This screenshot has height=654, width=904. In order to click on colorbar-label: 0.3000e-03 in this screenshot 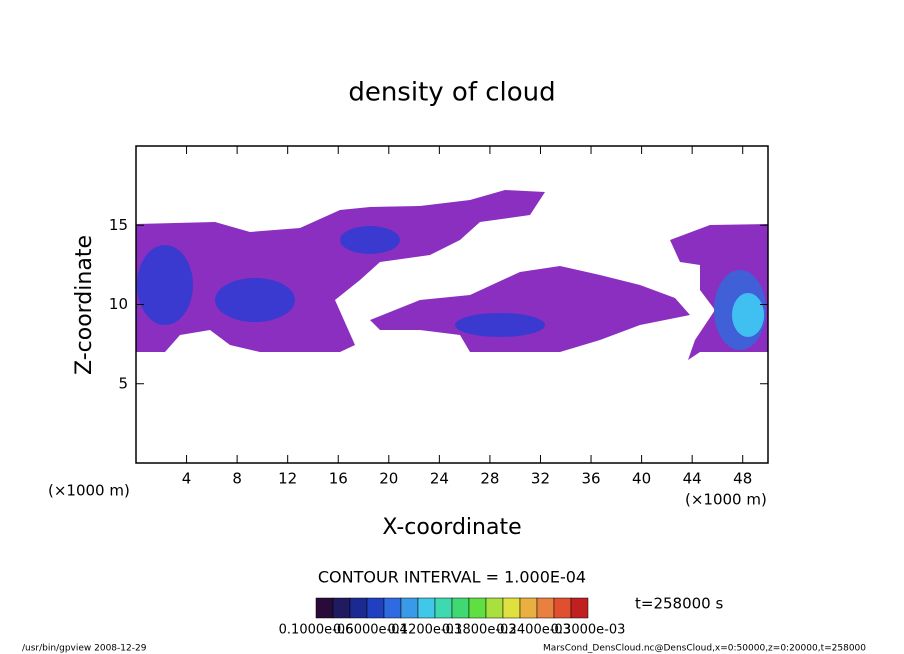, I will do `click(588, 630)`.